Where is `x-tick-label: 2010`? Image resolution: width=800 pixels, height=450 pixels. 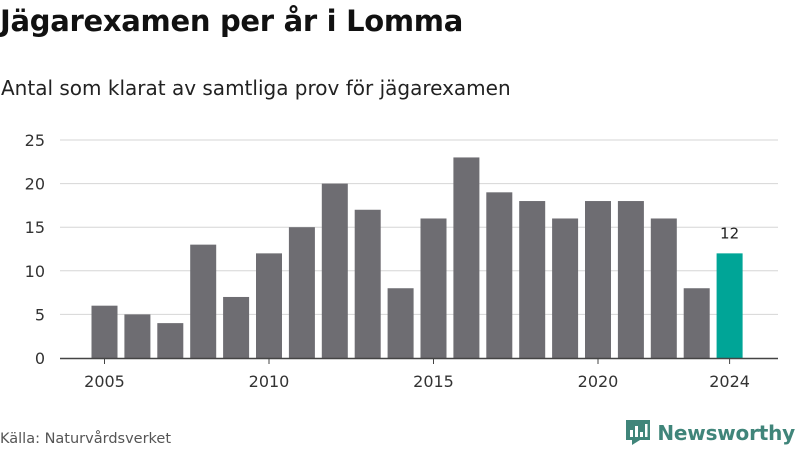
x-tick-label: 2010 is located at coordinates (269, 381).